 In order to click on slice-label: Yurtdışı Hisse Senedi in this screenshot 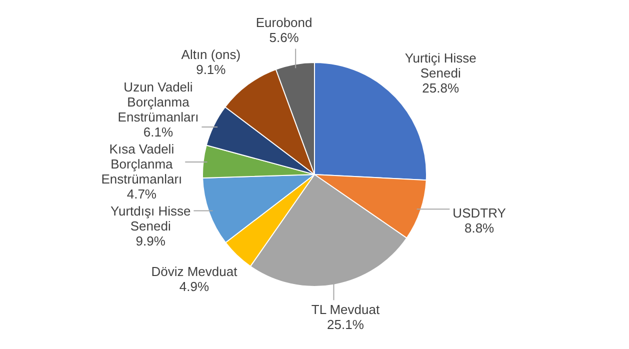, I will do `click(150, 218)`.